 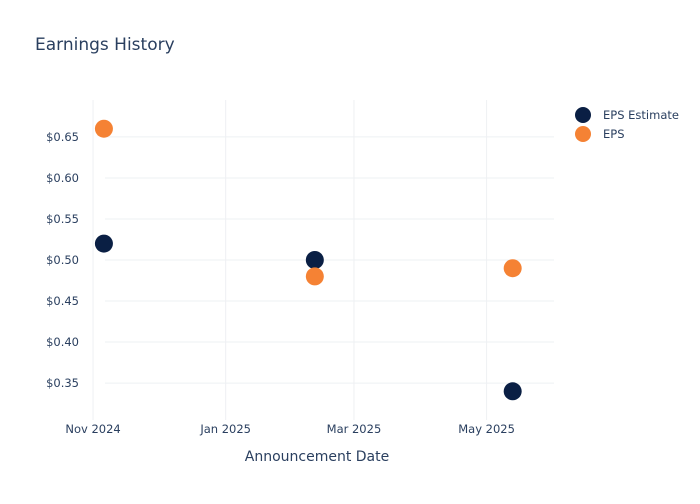 I want to click on y-tick-label: $0.55, so click(x=62, y=219).